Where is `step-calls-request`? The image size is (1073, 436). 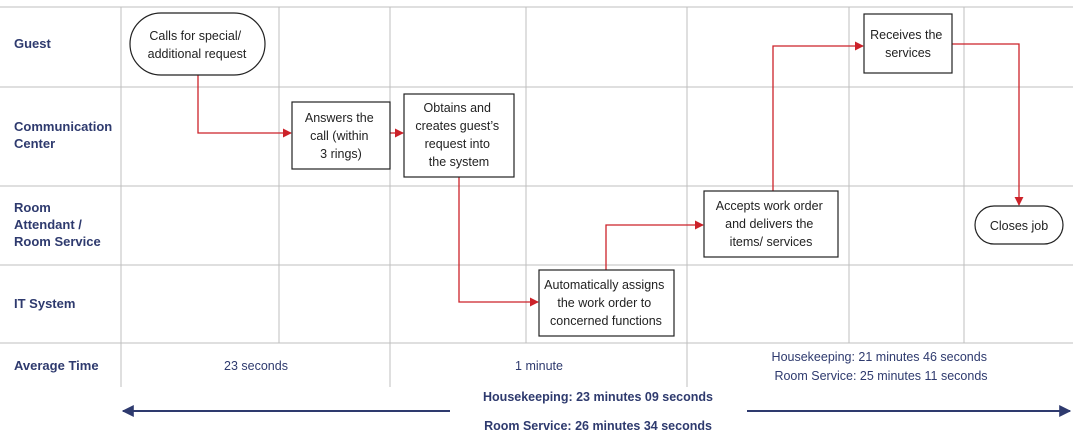 step-calls-request is located at coordinates (197, 44).